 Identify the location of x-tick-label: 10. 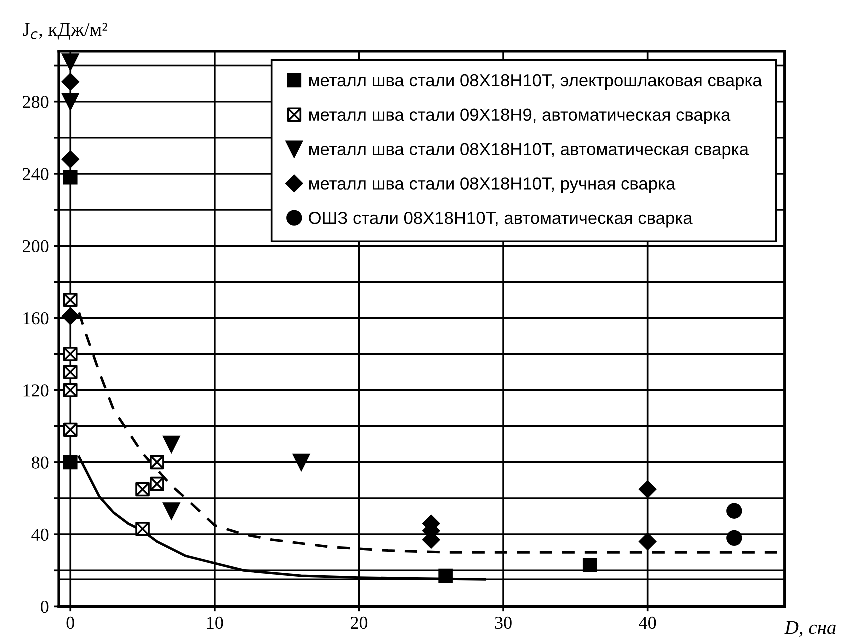
(215, 623).